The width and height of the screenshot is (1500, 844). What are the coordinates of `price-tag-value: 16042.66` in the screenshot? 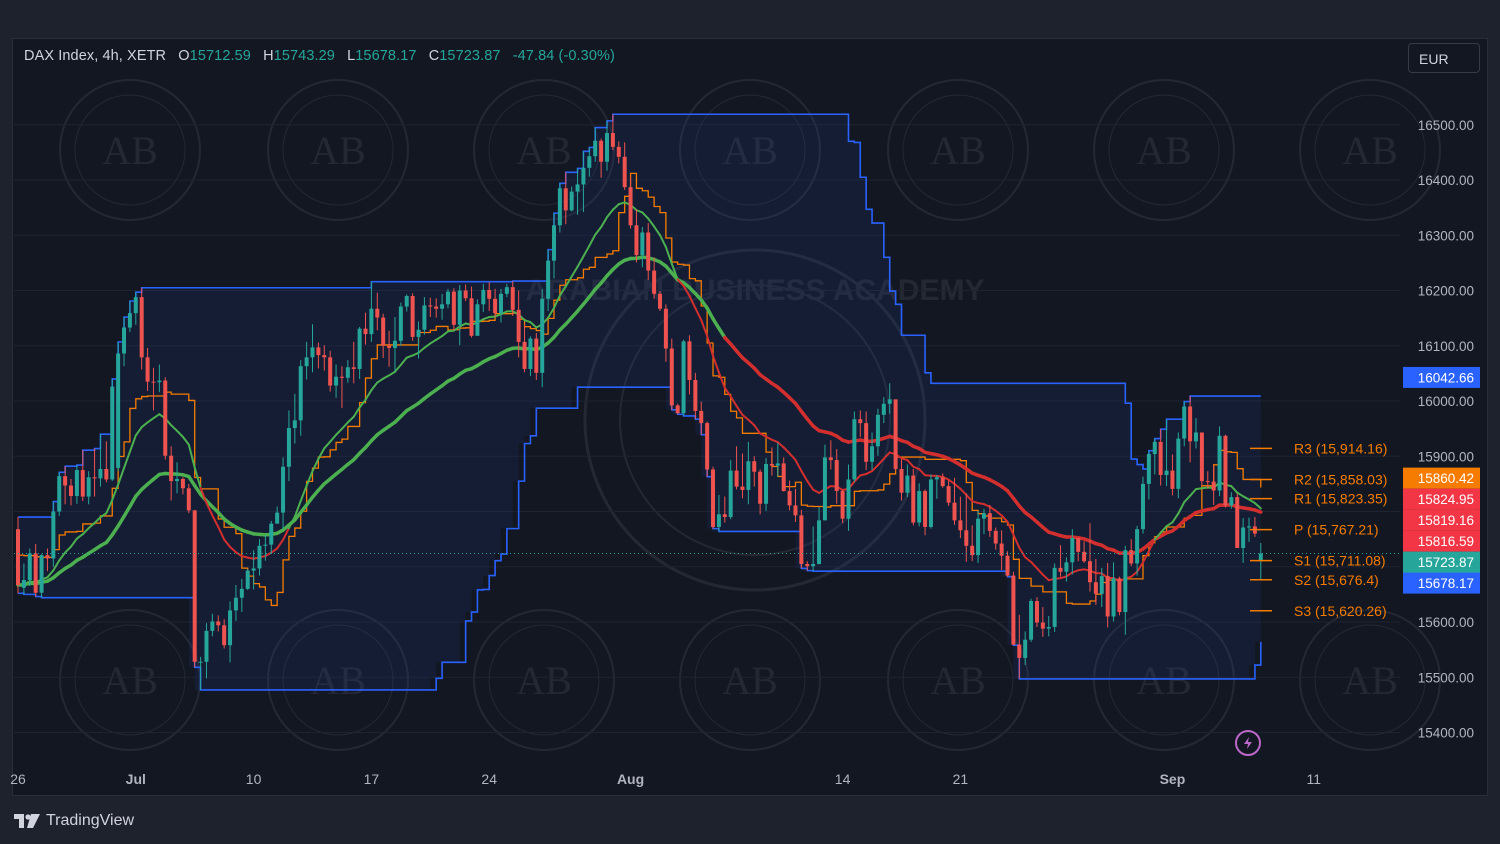 It's located at (1446, 377).